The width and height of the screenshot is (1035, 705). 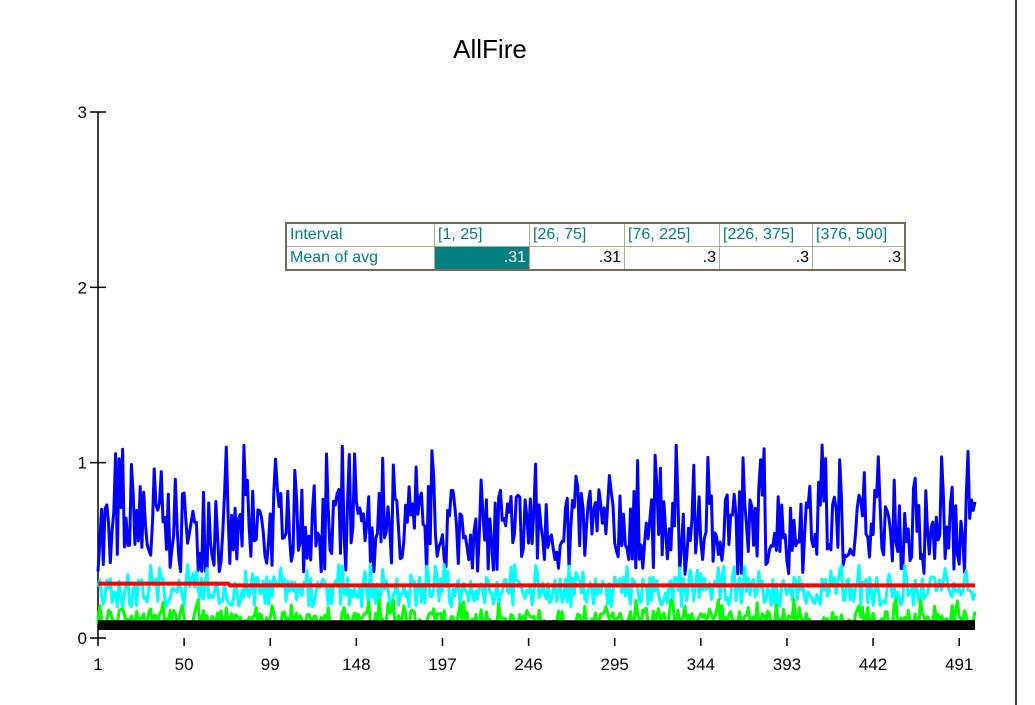 What do you see at coordinates (859, 258) in the screenshot?
I see `mean-cell-5: .3` at bounding box center [859, 258].